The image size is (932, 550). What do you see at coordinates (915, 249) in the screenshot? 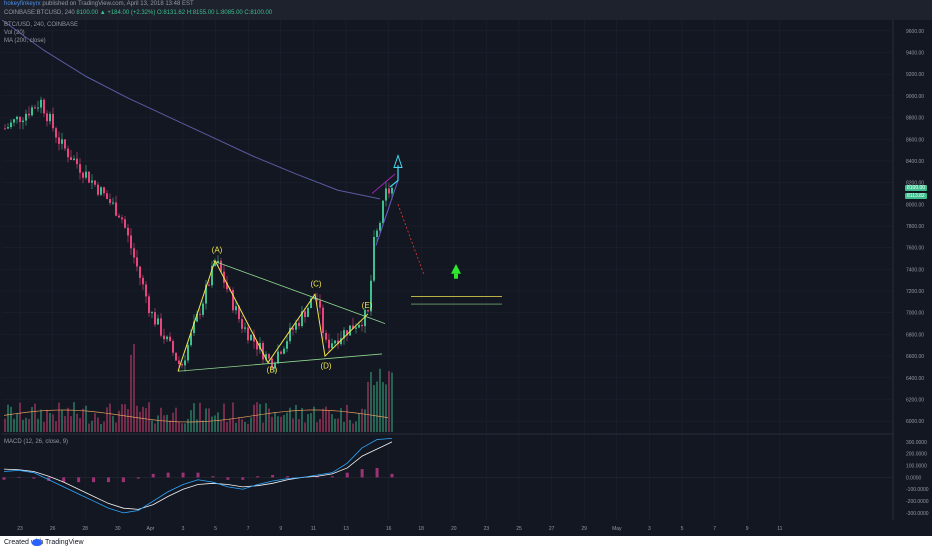
I see `price-tick-label: 7600.00` at bounding box center [915, 249].